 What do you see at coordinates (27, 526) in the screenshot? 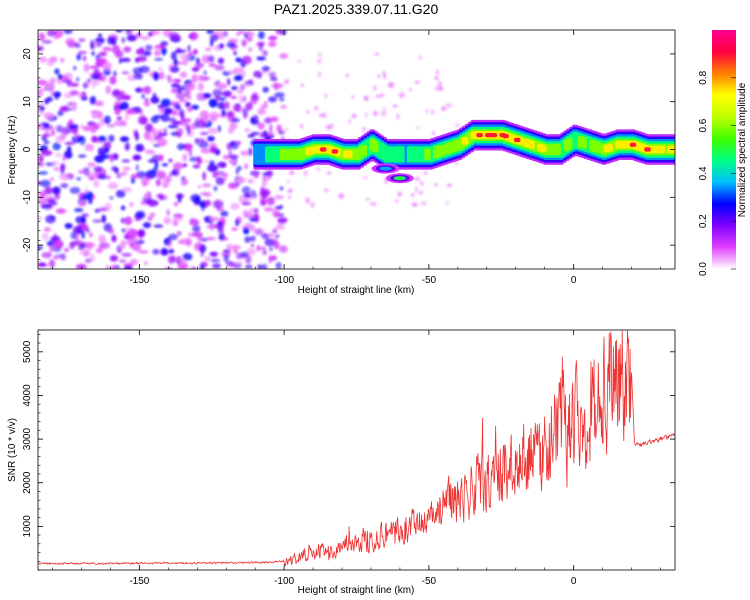
I see `y-tick-label: 1000` at bounding box center [27, 526].